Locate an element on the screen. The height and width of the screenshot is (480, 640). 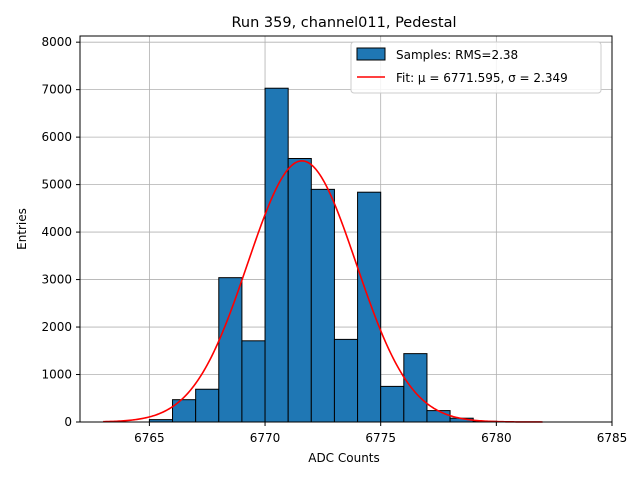
y-axis-label: Entries is located at coordinates (22, 229).